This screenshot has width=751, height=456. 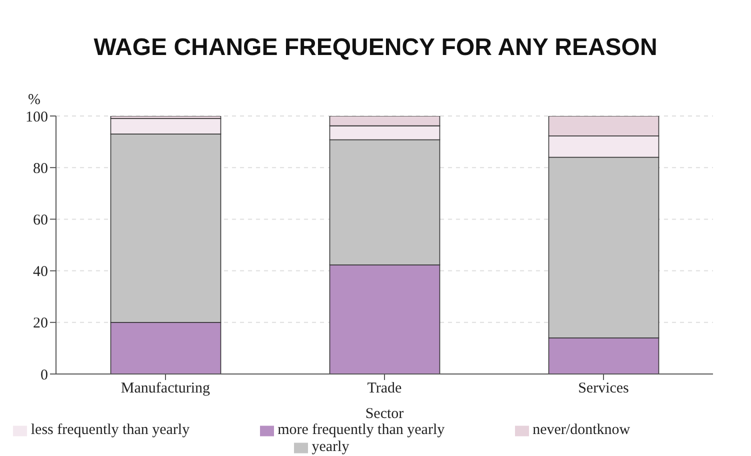 What do you see at coordinates (40, 168) in the screenshot?
I see `y-tick-label: 80` at bounding box center [40, 168].